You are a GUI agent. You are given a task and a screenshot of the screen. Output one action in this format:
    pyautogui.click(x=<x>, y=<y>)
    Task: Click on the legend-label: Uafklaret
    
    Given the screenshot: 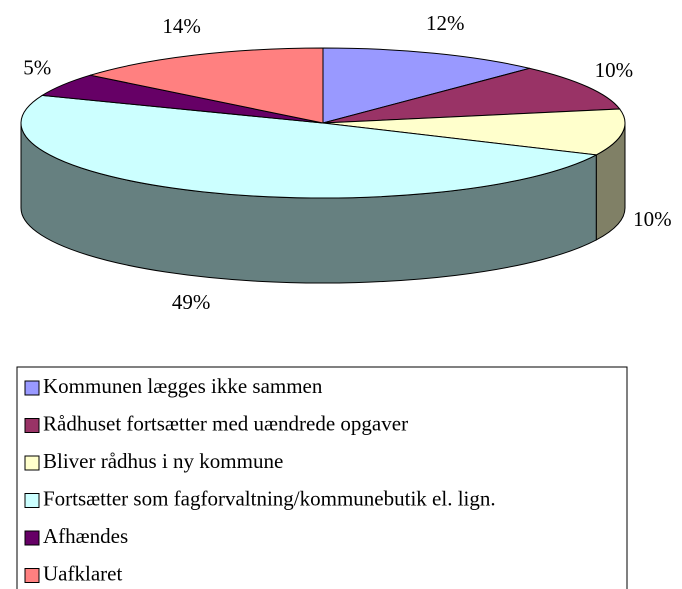 What is the action you would take?
    pyautogui.click(x=82, y=573)
    